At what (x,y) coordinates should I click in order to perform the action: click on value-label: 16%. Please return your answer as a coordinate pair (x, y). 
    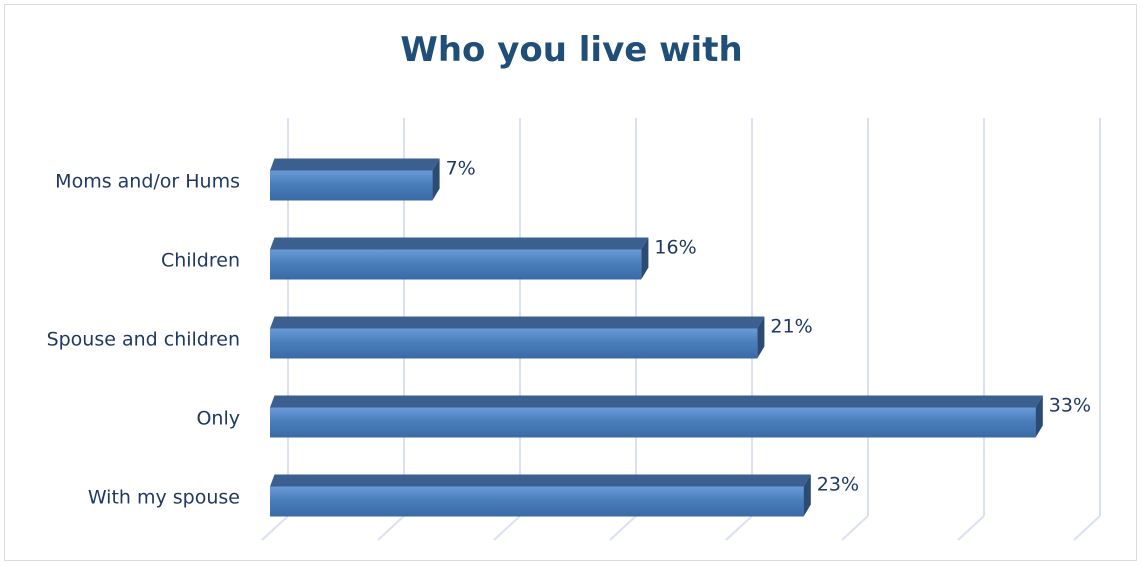
    Looking at the image, I should click on (675, 248).